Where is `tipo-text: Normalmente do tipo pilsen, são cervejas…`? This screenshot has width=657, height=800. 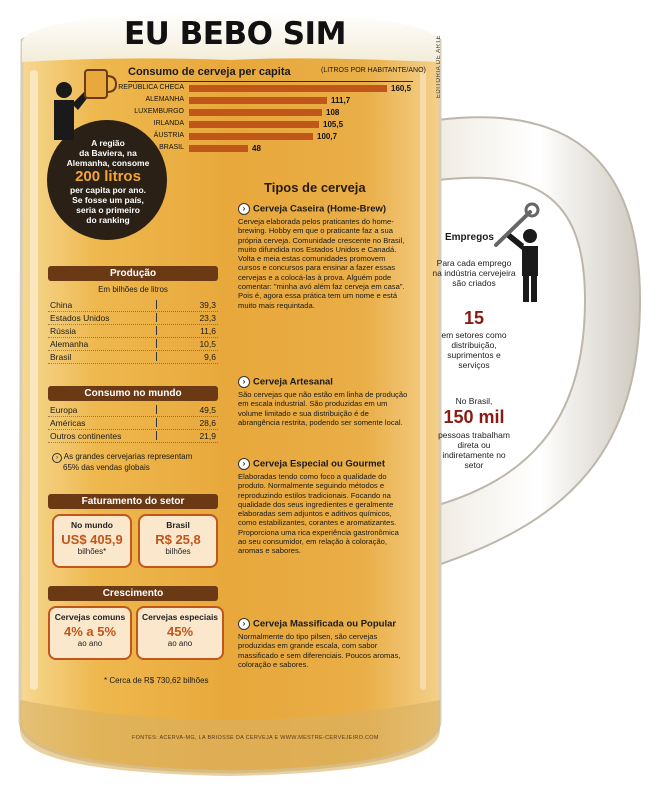 tipo-text: Normalmente do tipo pilsen, são cervejas… is located at coordinates (319, 650).